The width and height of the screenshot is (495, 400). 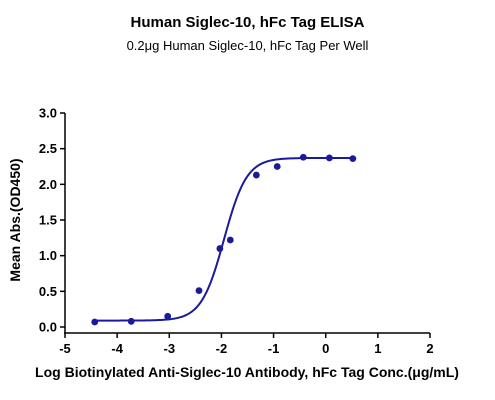 What do you see at coordinates (170, 348) in the screenshot?
I see `x-tick-label: -3` at bounding box center [170, 348].